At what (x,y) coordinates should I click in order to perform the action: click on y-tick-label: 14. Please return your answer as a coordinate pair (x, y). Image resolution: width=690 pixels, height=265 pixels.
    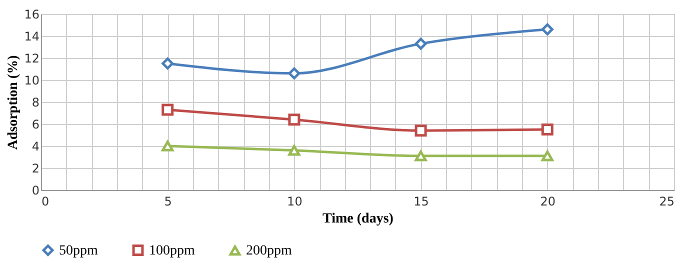
    Looking at the image, I should click on (32, 37).